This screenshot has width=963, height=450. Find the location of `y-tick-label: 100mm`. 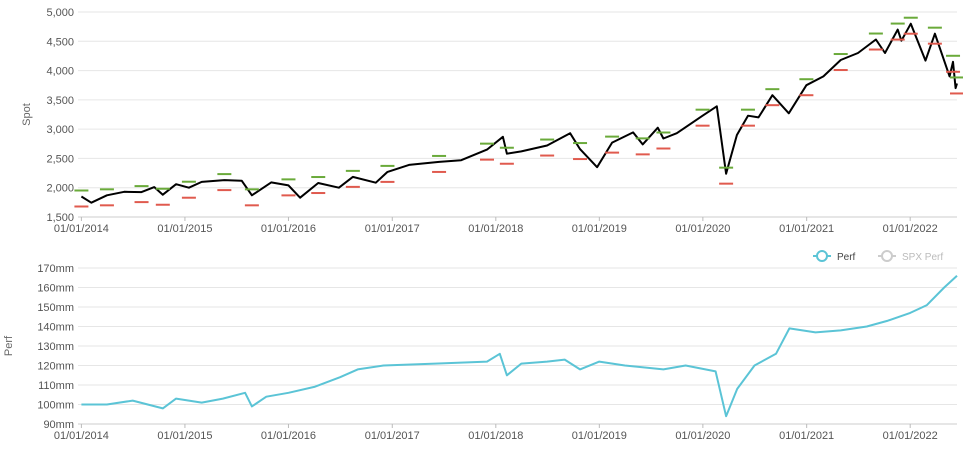

y-tick-label: 100mm is located at coordinates (55, 406).